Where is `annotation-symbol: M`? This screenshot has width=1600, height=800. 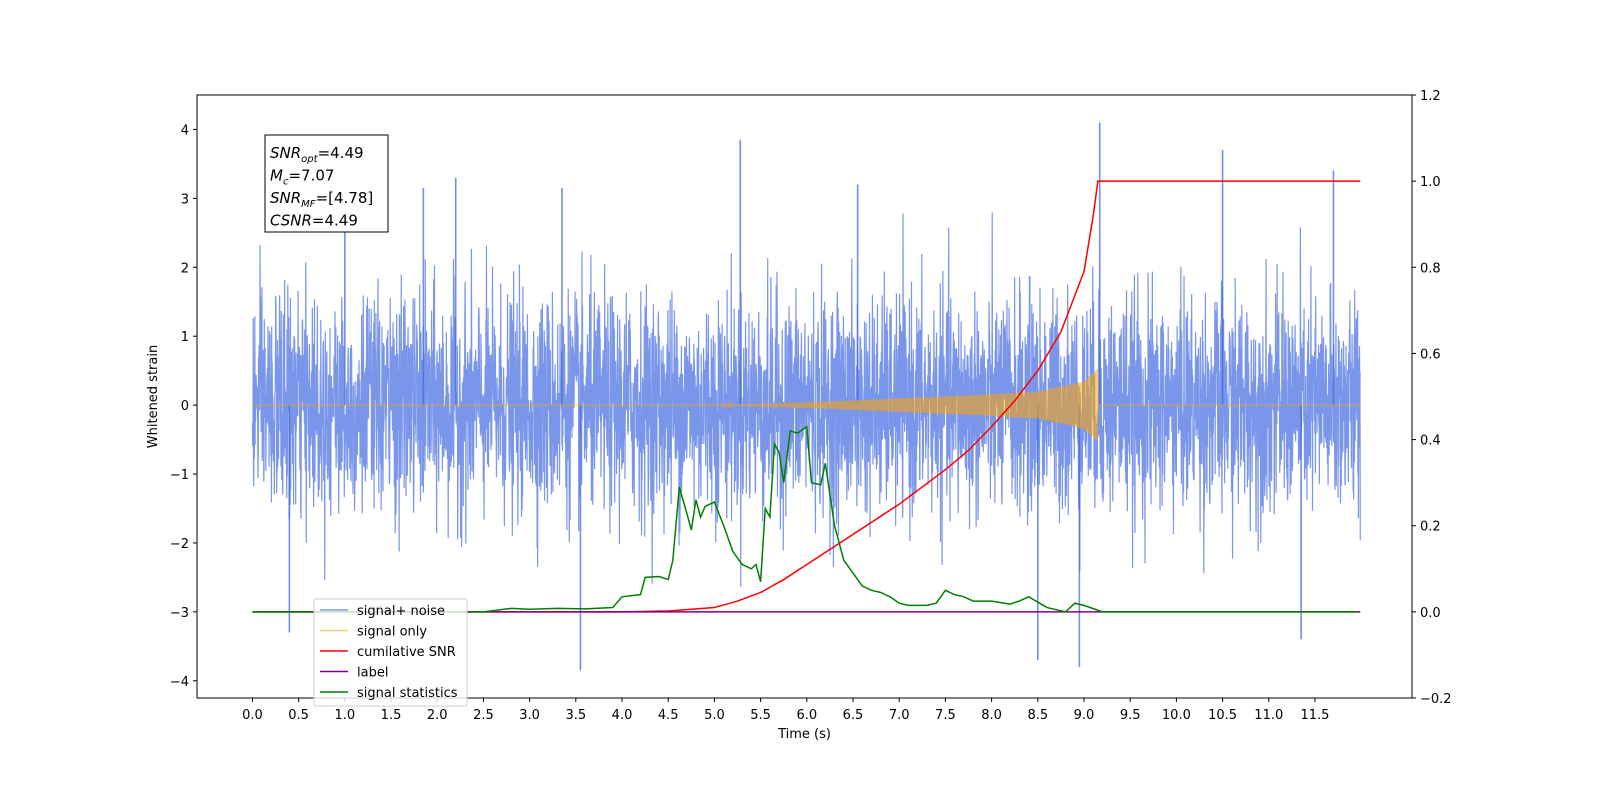 annotation-symbol: M is located at coordinates (276, 176).